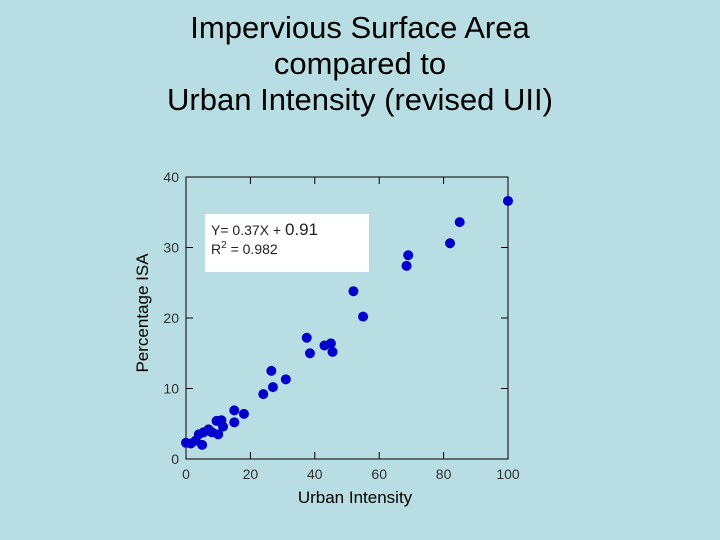 The height and width of the screenshot is (540, 720). I want to click on r2-superscript: 2, so click(224, 245).